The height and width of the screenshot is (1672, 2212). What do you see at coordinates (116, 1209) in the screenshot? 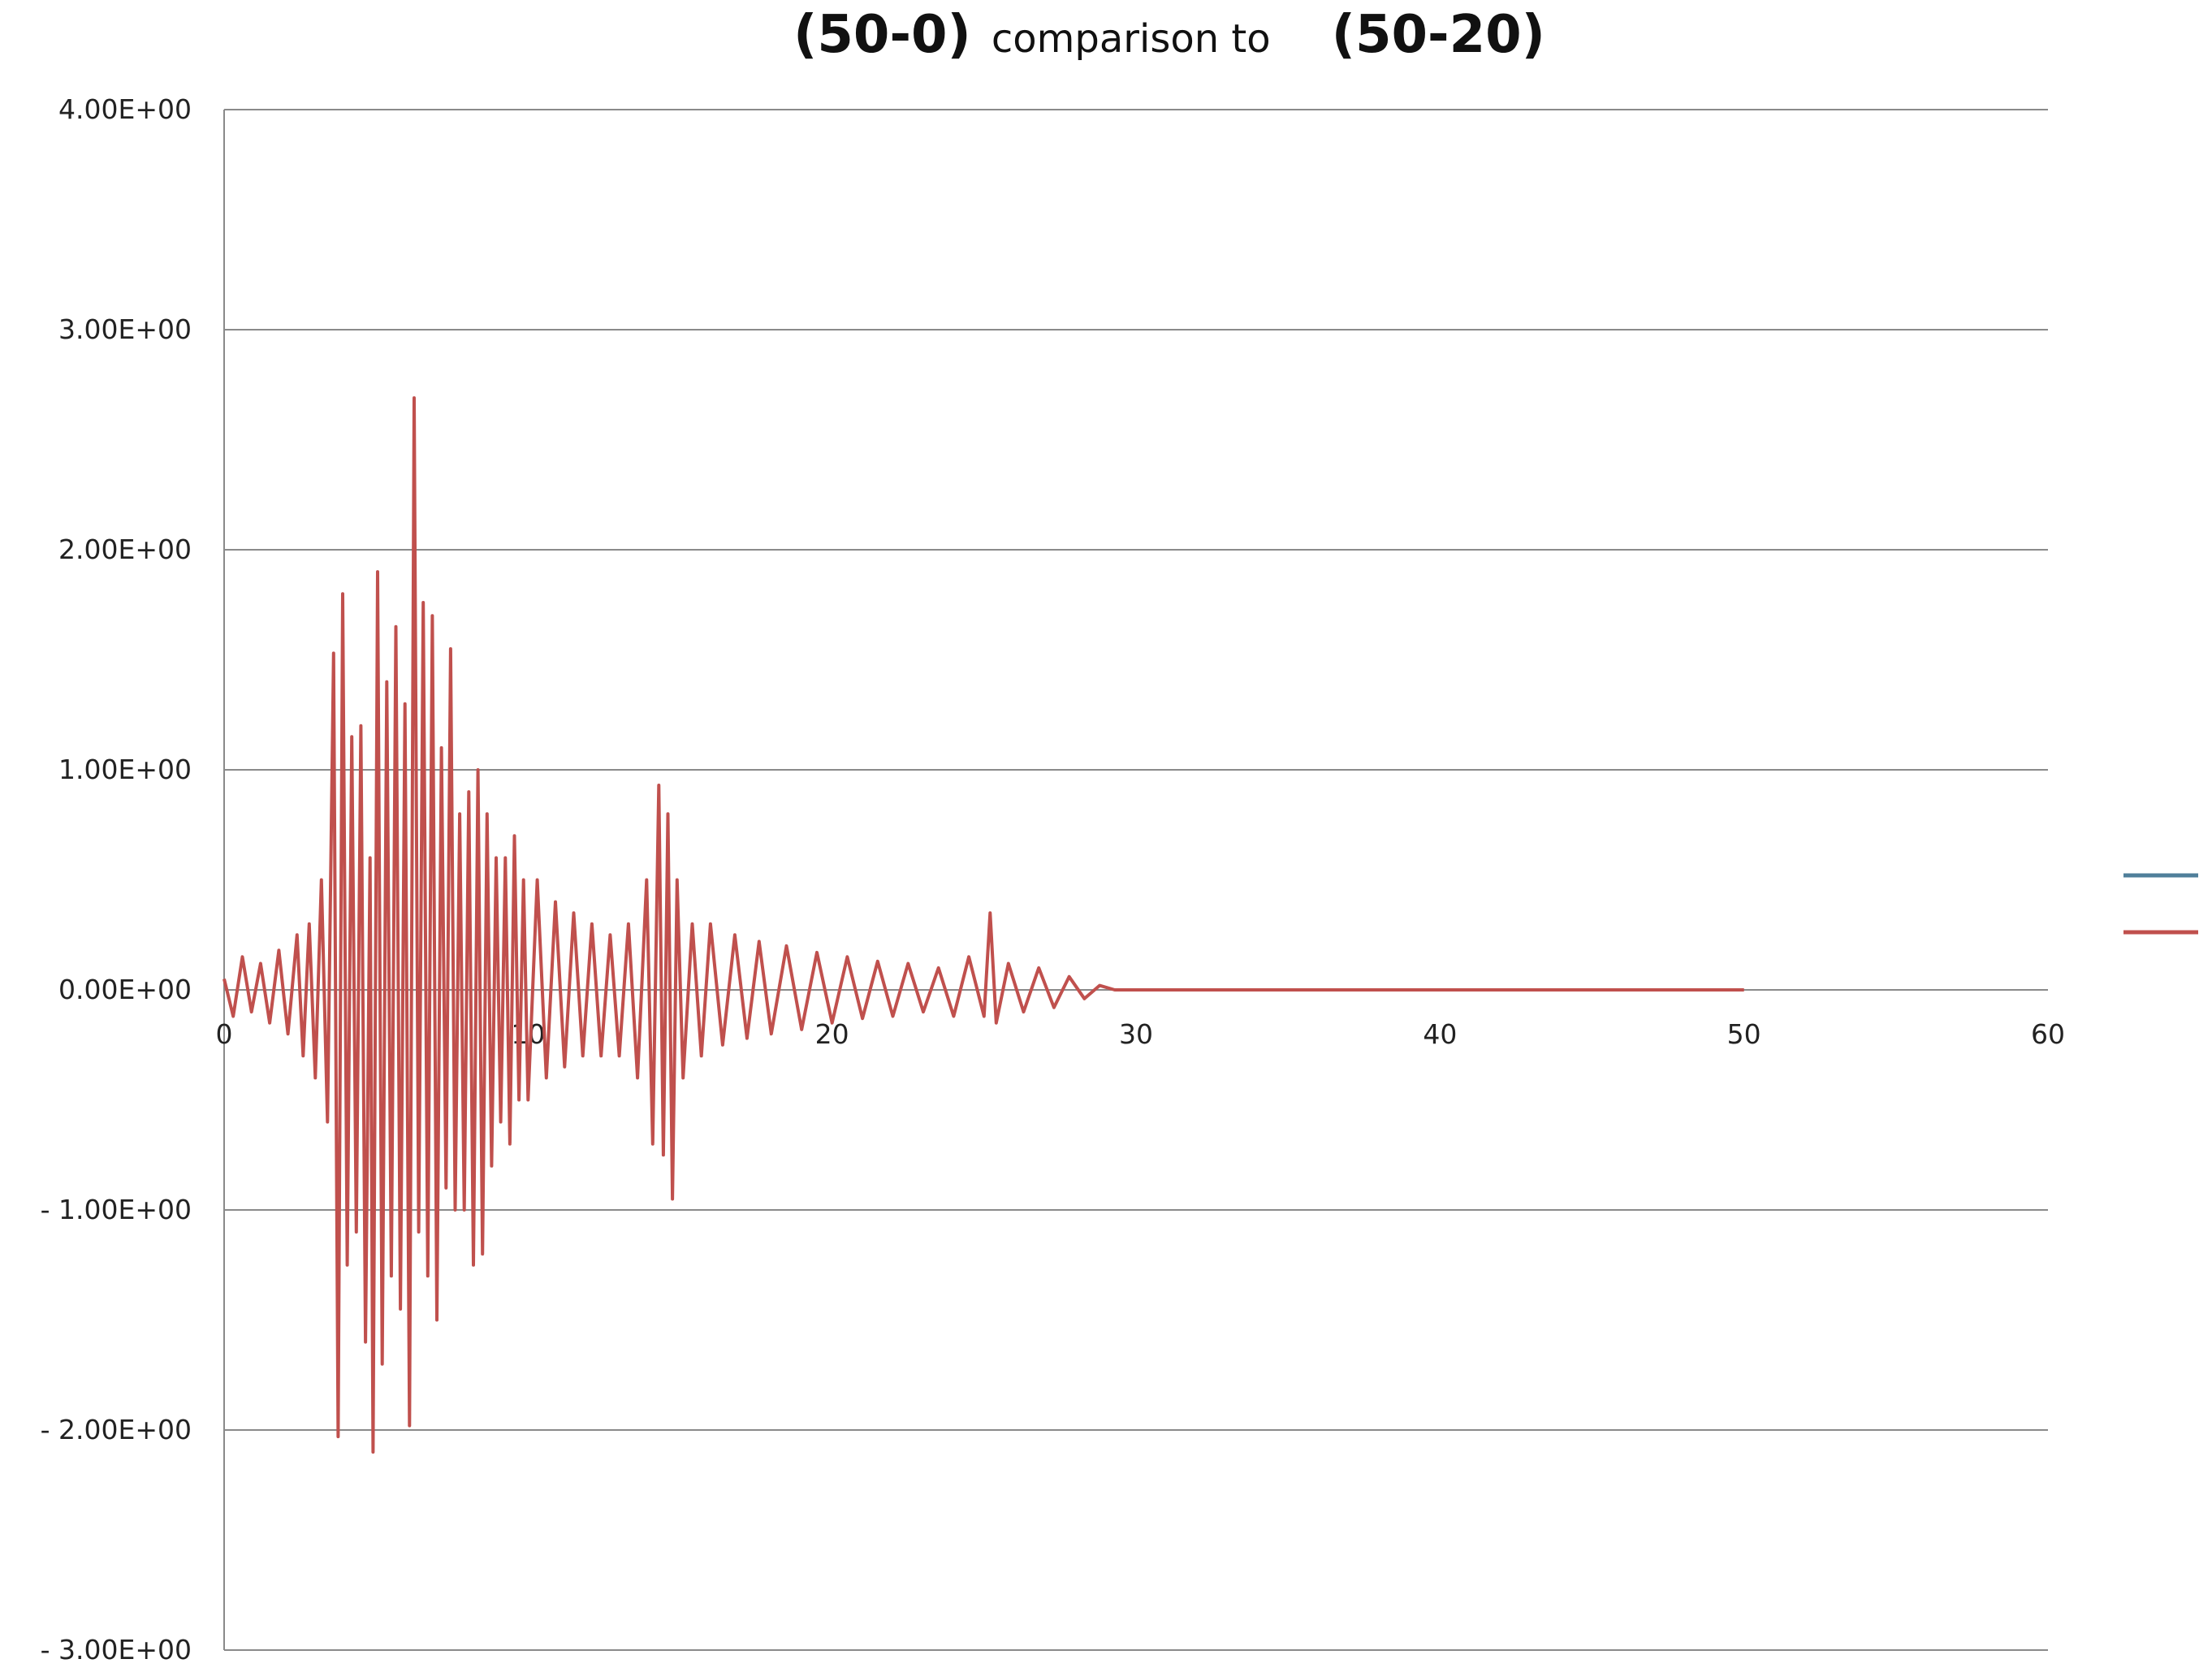
I see `y-tick-label: - 1.00E+00` at bounding box center [116, 1209].